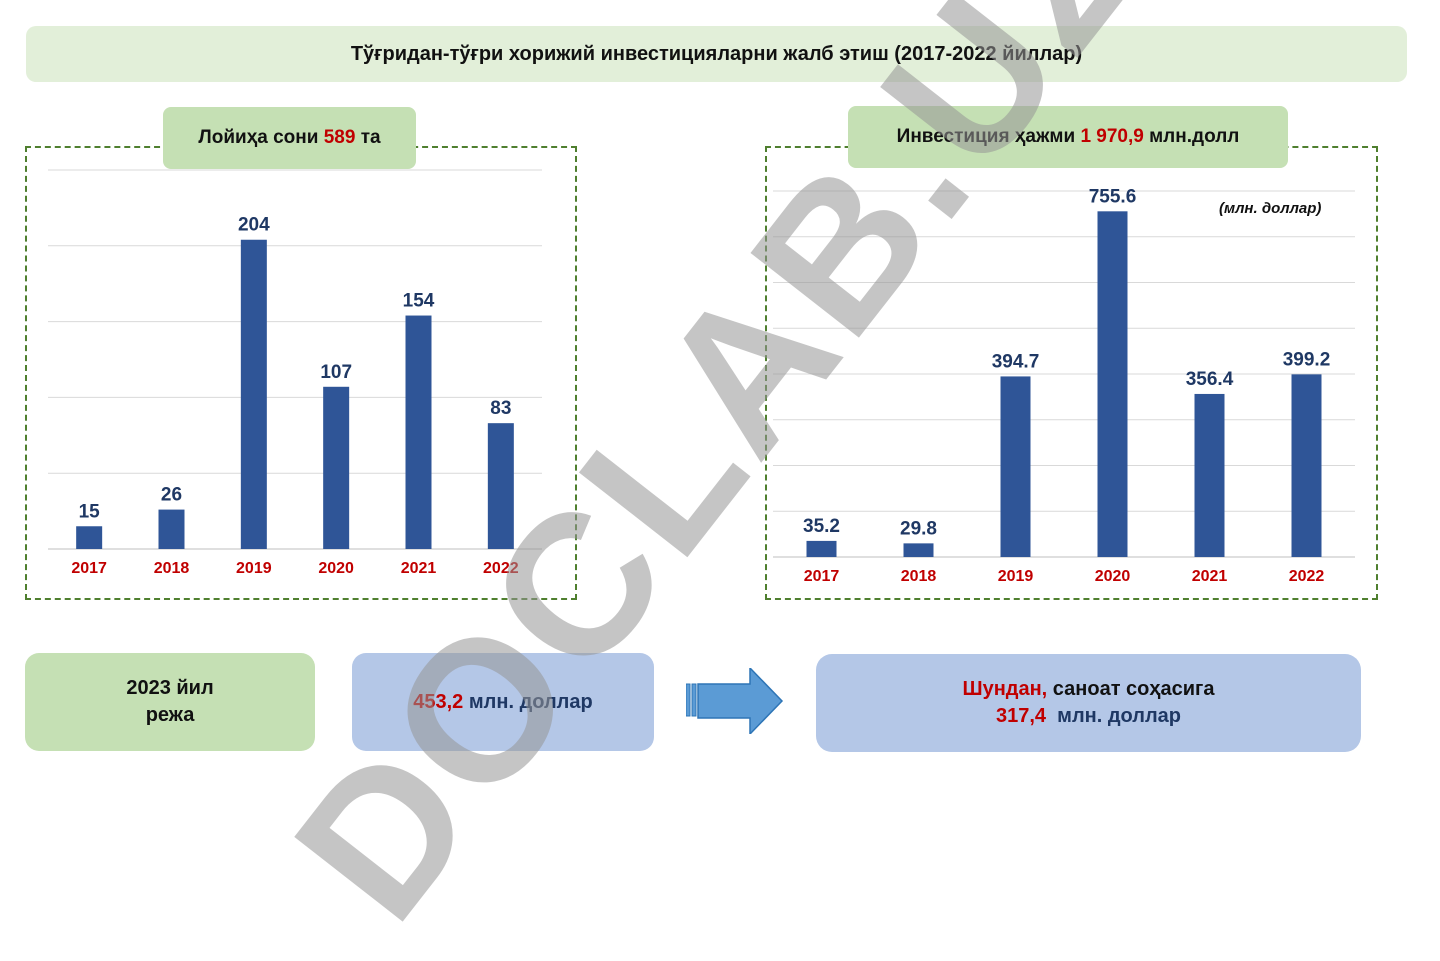 The height and width of the screenshot is (961, 1440). I want to click on investment-volume-value: 1 970,9, so click(1112, 136).